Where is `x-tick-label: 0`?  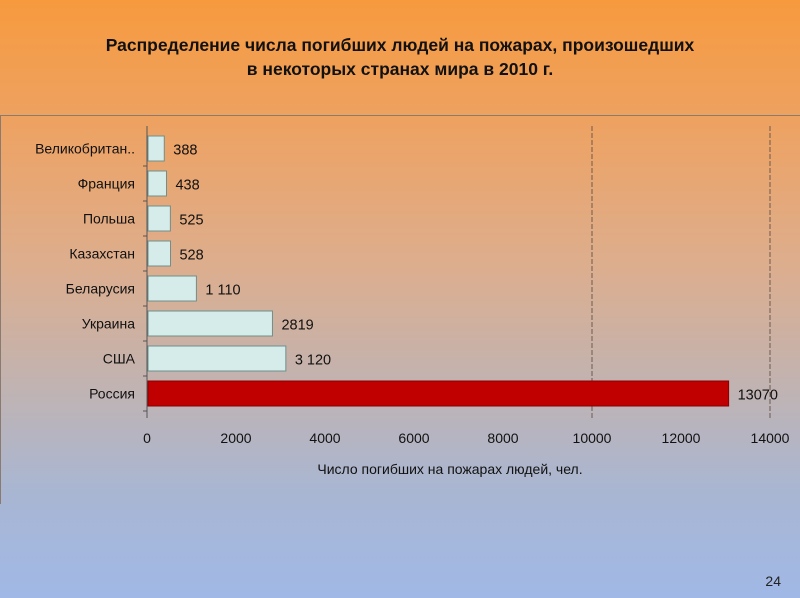
x-tick-label: 0 is located at coordinates (147, 438).